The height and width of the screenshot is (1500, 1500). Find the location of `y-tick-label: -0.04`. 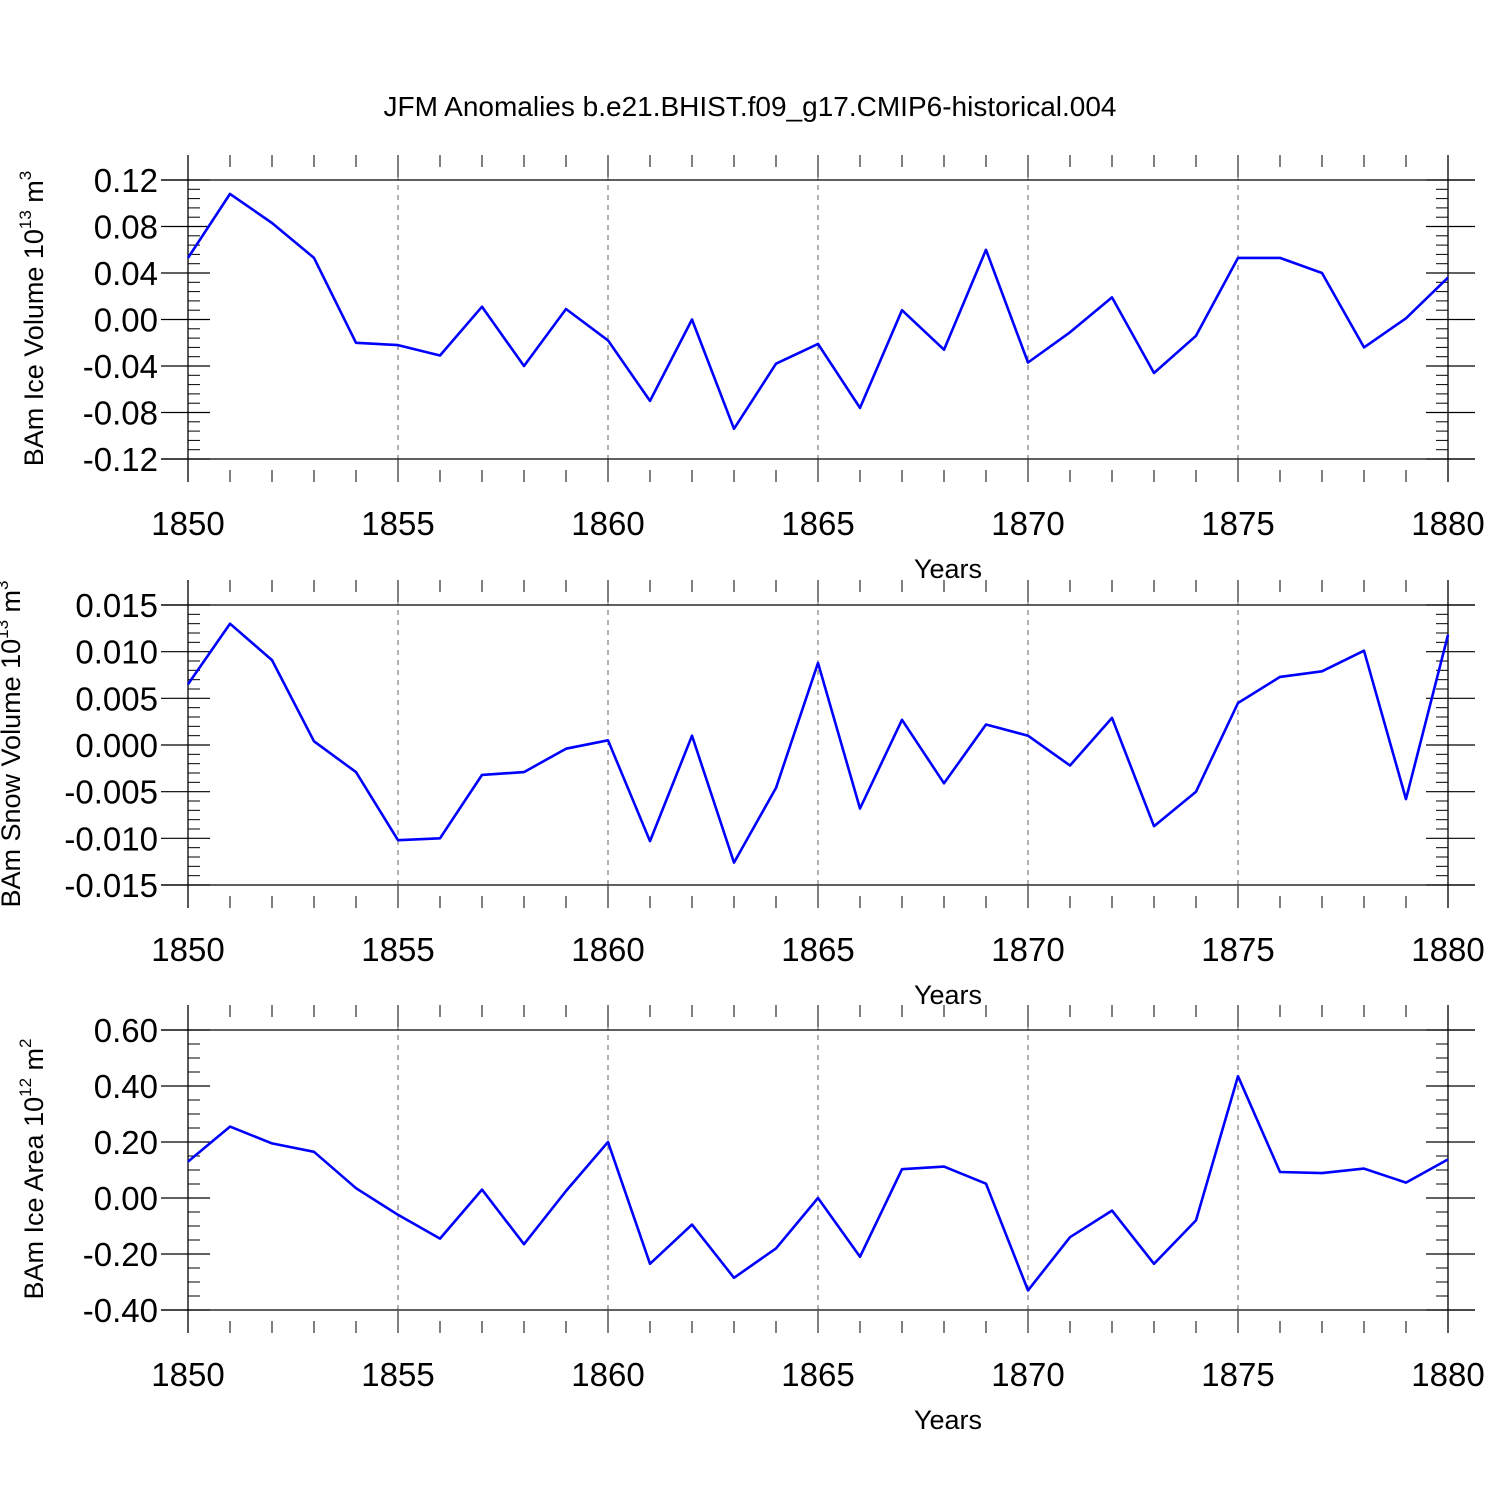

y-tick-label: -0.04 is located at coordinates (120, 366).